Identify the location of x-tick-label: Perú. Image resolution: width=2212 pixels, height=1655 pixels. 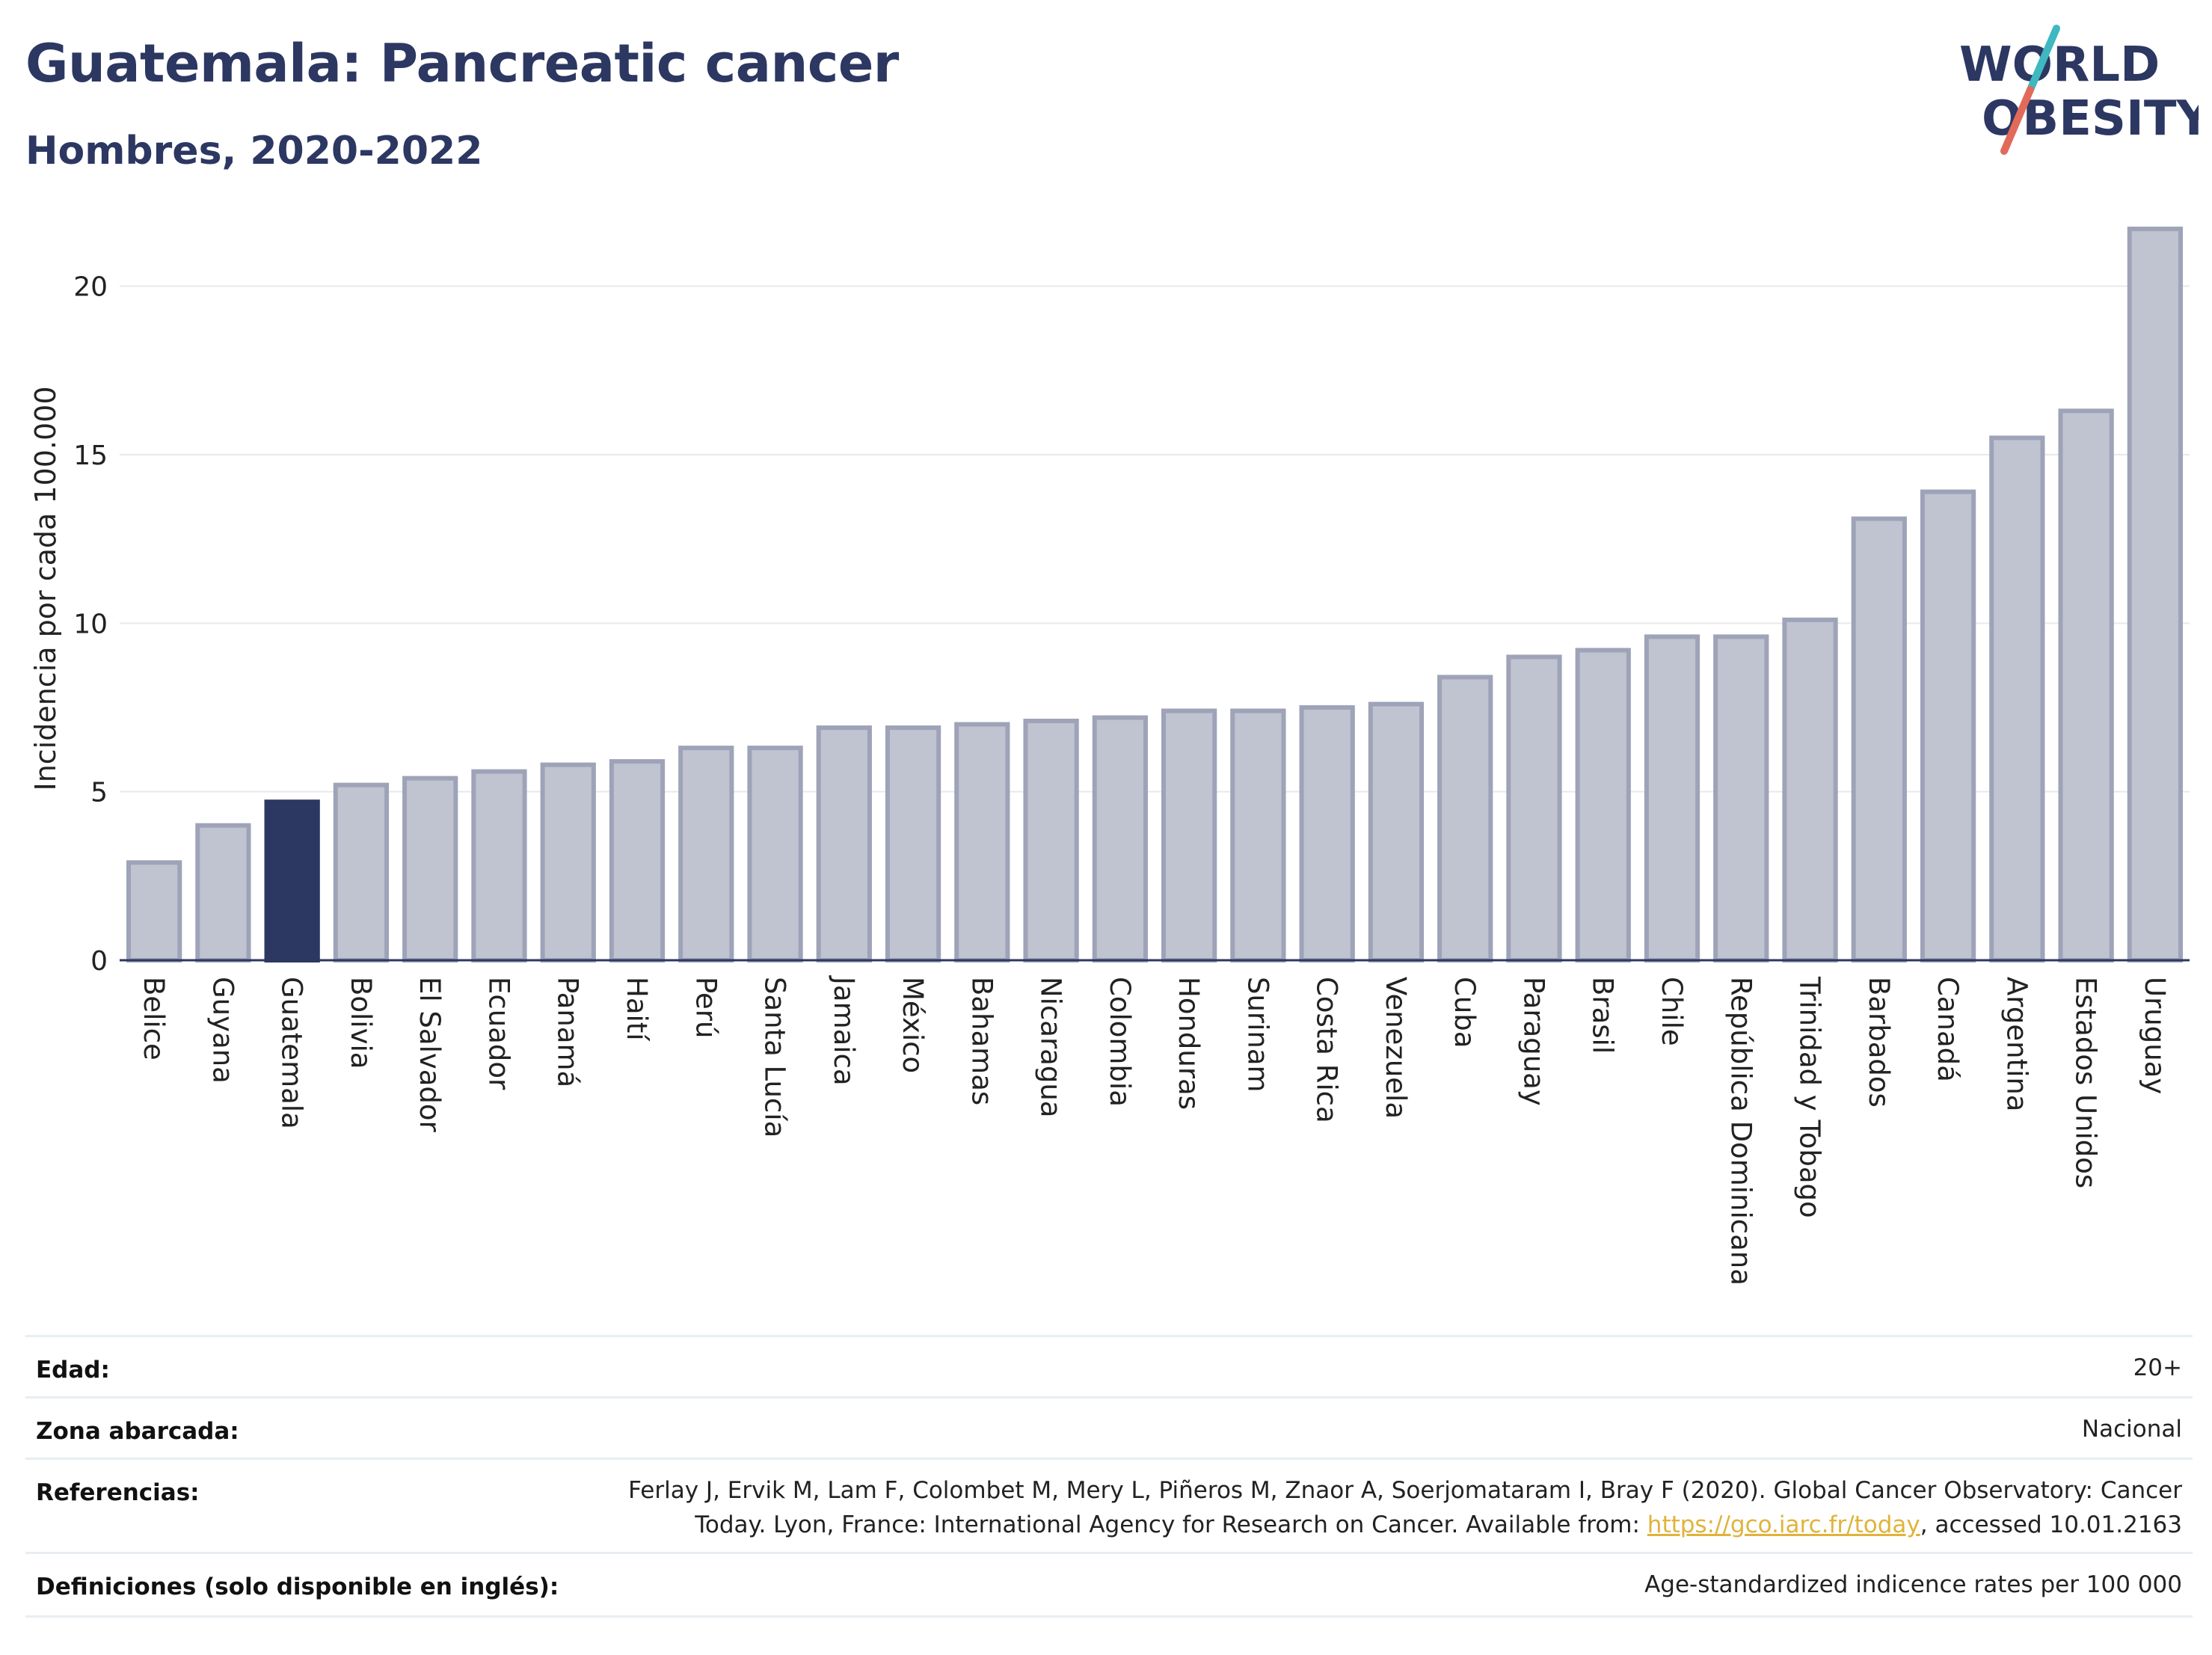
(705, 1007).